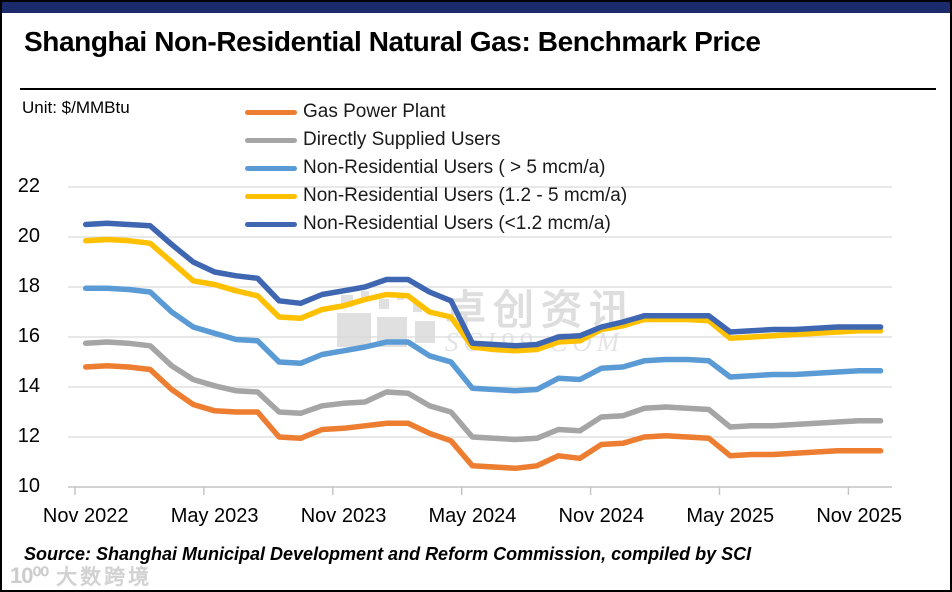 This screenshot has height=592, width=952. Describe the element at coordinates (28, 336) in the screenshot. I see `y-axis-label: 16` at that location.